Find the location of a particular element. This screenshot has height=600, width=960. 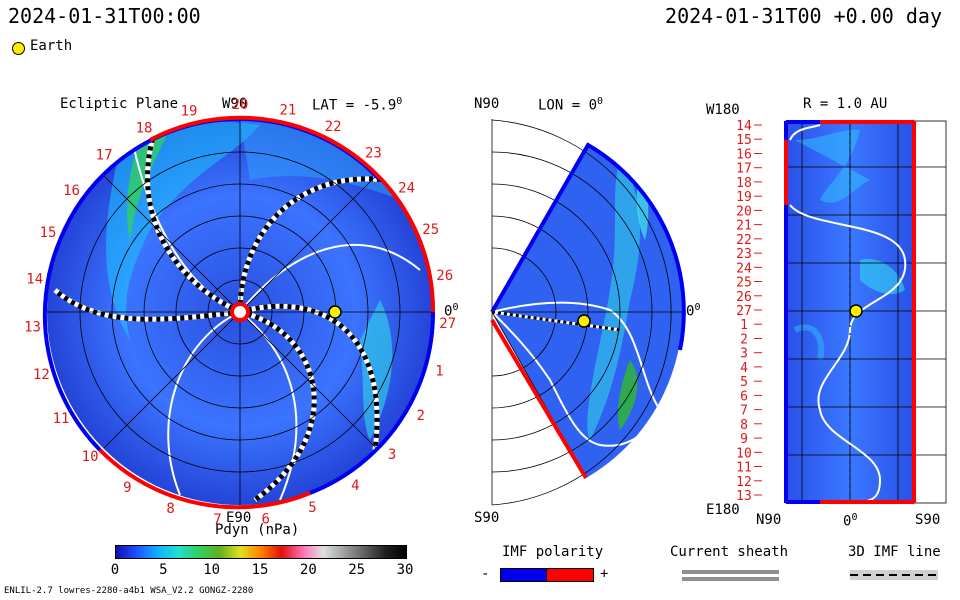

radial-row-label: 11 is located at coordinates (744, 468).